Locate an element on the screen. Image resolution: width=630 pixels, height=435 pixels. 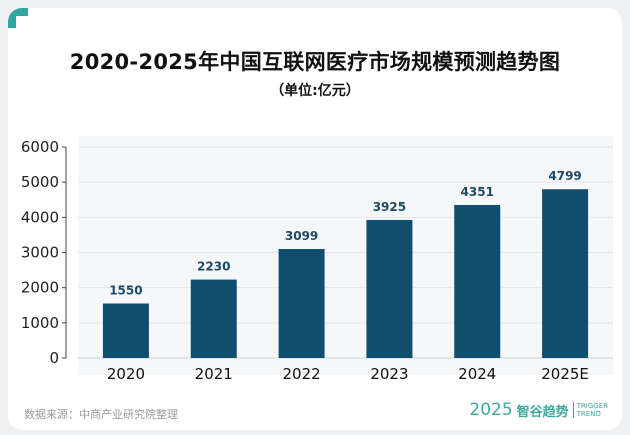
brand-year: 2025 is located at coordinates (491, 410).